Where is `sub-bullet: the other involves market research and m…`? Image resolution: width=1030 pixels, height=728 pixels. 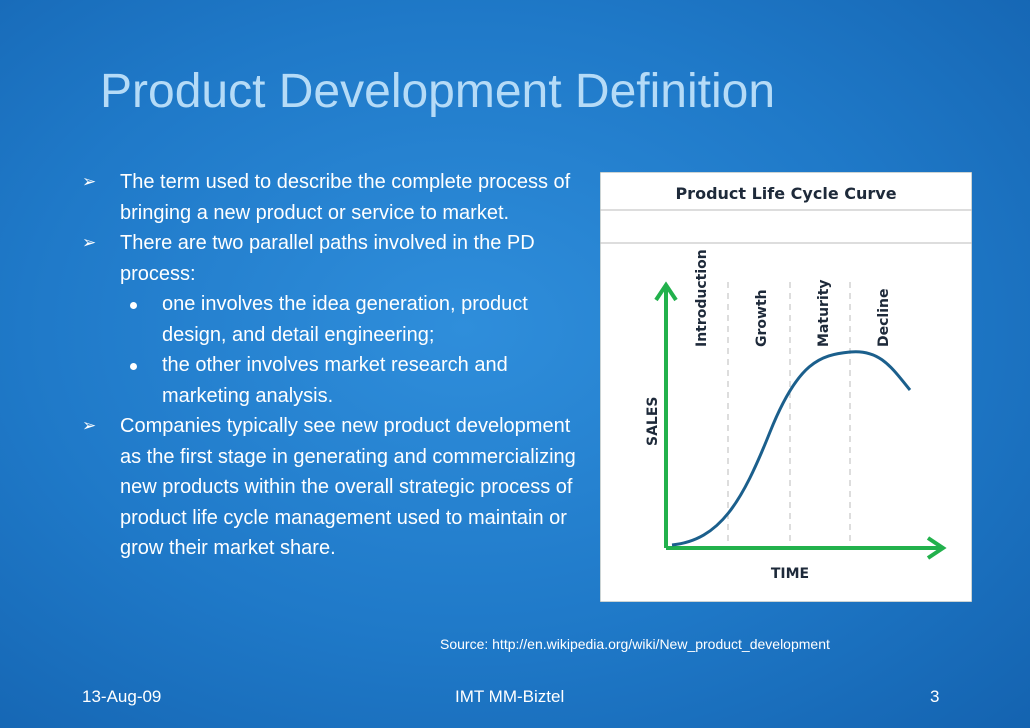 sub-bullet: the other involves market research and m… is located at coordinates (337, 380).